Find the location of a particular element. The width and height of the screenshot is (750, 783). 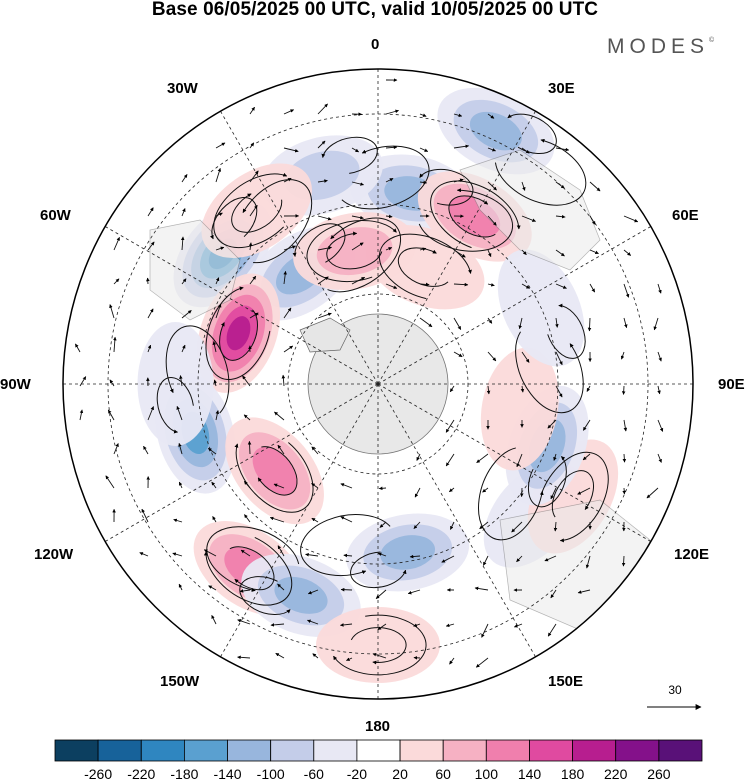

lon-label-120e: 120E is located at coordinates (692, 554).